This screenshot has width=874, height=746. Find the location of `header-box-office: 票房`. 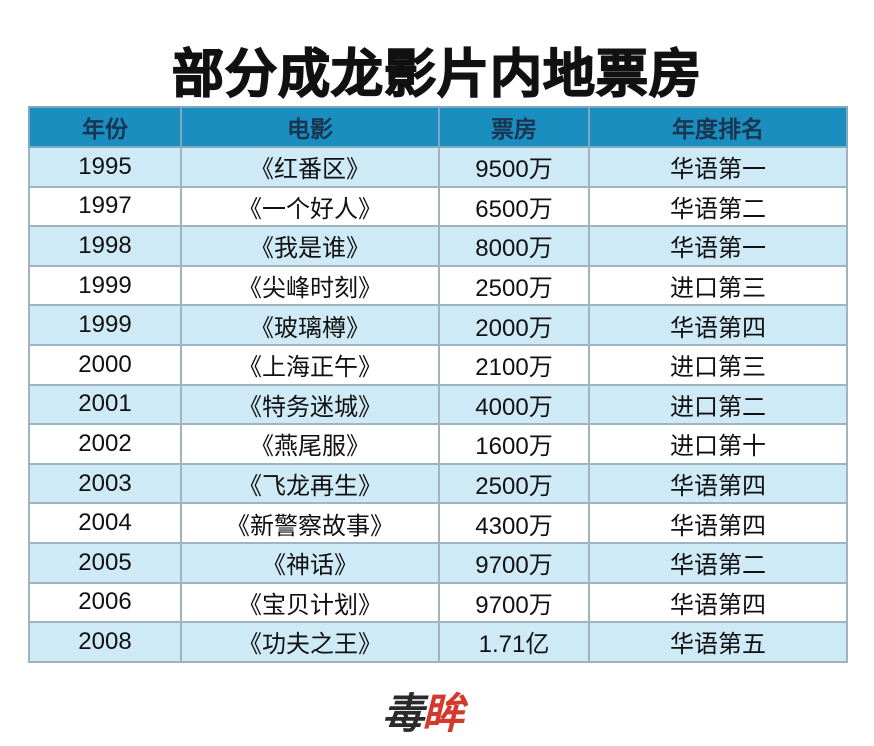

header-box-office: 票房 is located at coordinates (514, 127).